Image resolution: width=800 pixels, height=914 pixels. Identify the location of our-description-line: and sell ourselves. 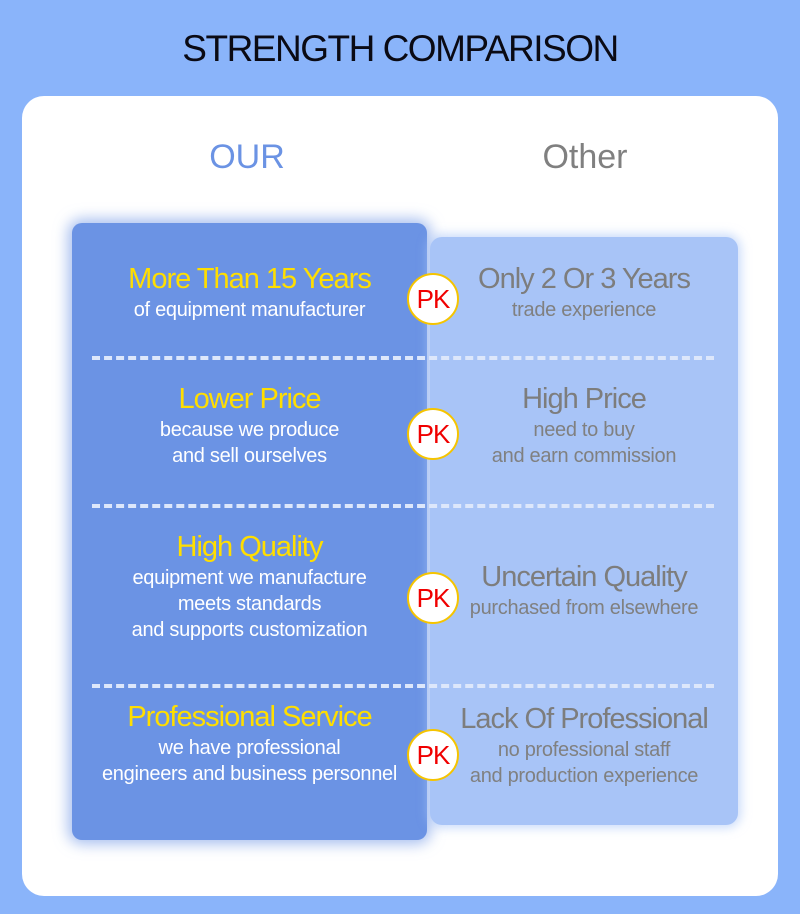
(249, 456).